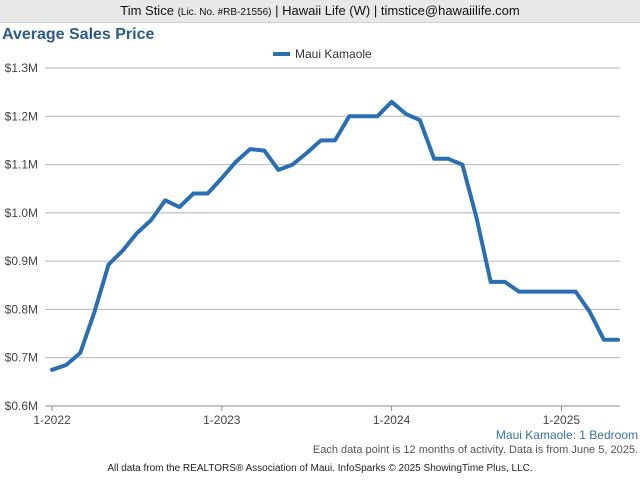 This screenshot has width=640, height=480. Describe the element at coordinates (21, 237) in the screenshot. I see `y-axis-ticks: $0.6M $0.7M $0.8M $0.9M $1.0M $1.1M $1.2M $1.3M` at that location.